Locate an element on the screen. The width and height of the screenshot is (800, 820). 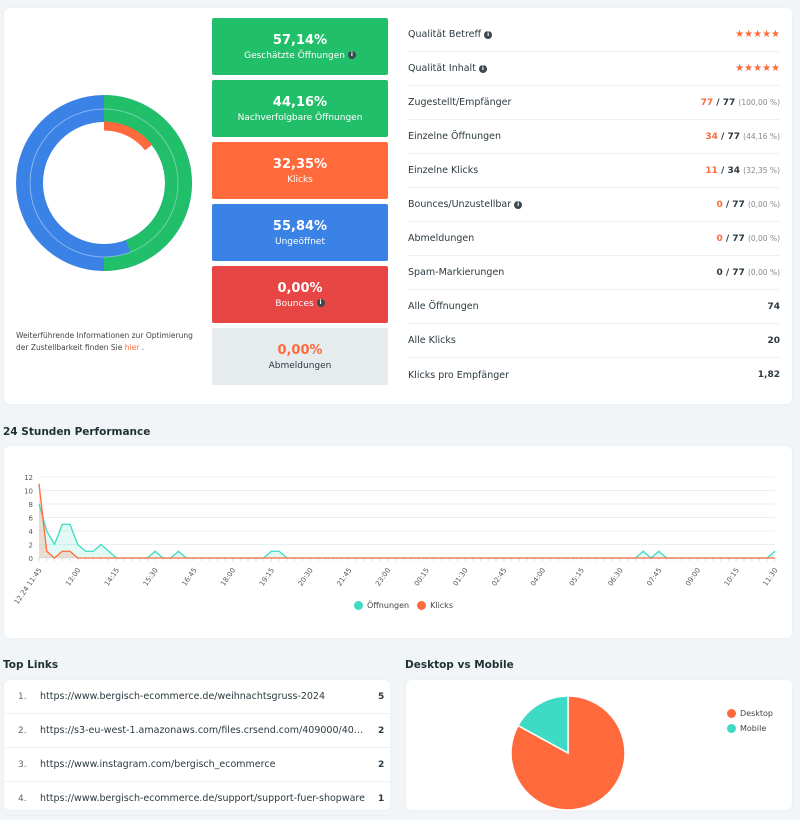
device-pie is located at coordinates (570, 755).